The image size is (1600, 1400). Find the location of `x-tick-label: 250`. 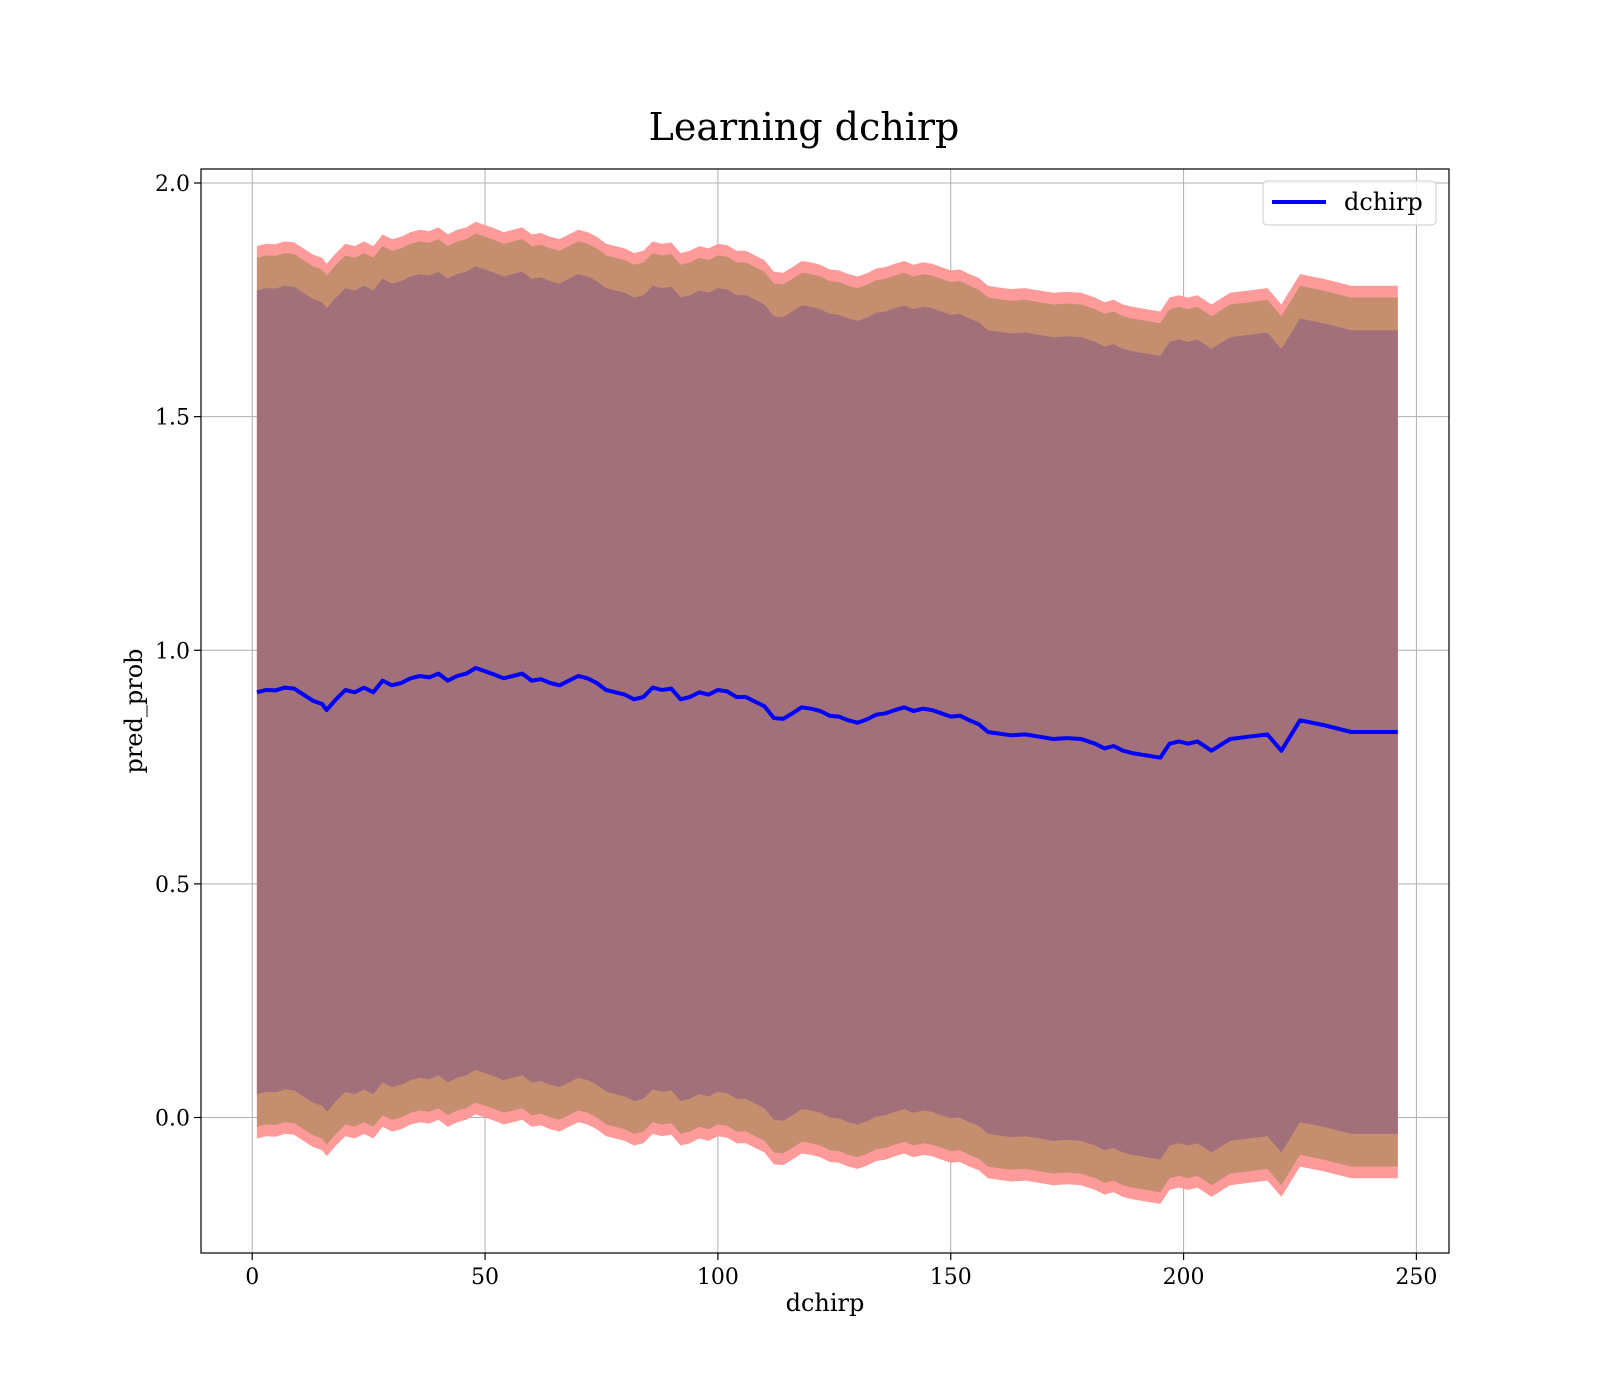

x-tick-label: 250 is located at coordinates (1416, 1277).